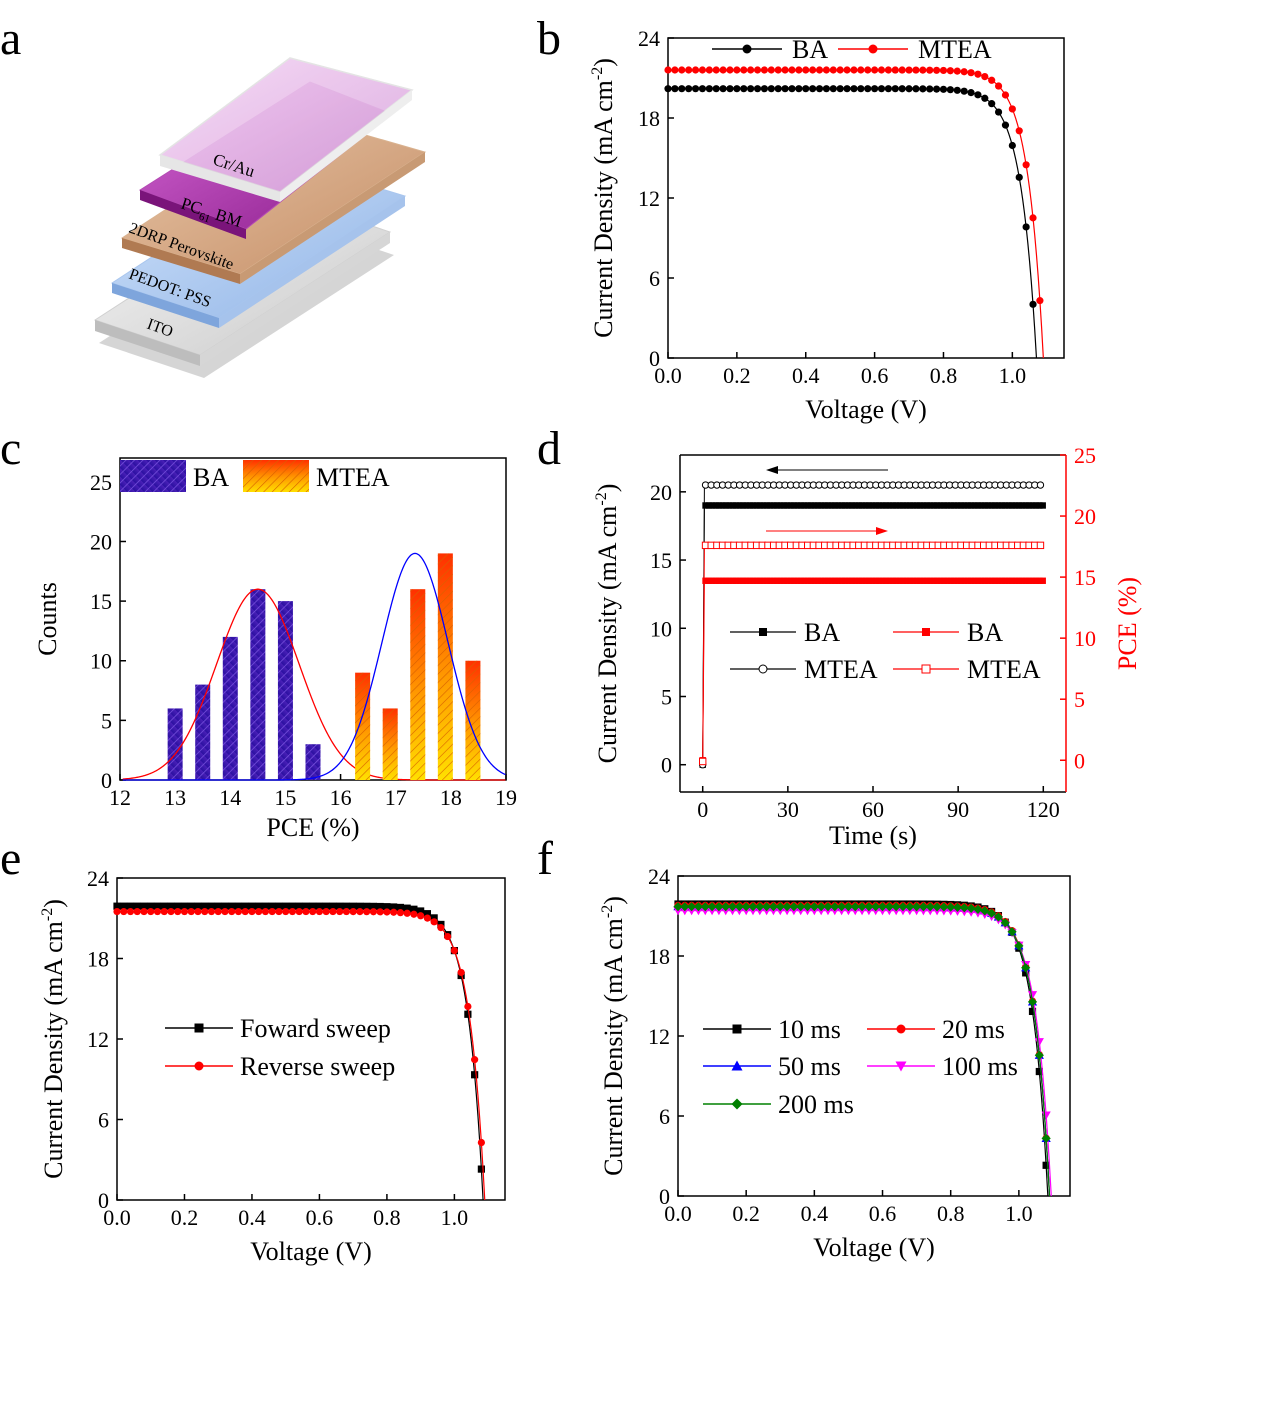 Image resolution: width=1269 pixels, height=1404 pixels. What do you see at coordinates (506, 797) in the screenshot?
I see `x-tick-label: 19` at bounding box center [506, 797].